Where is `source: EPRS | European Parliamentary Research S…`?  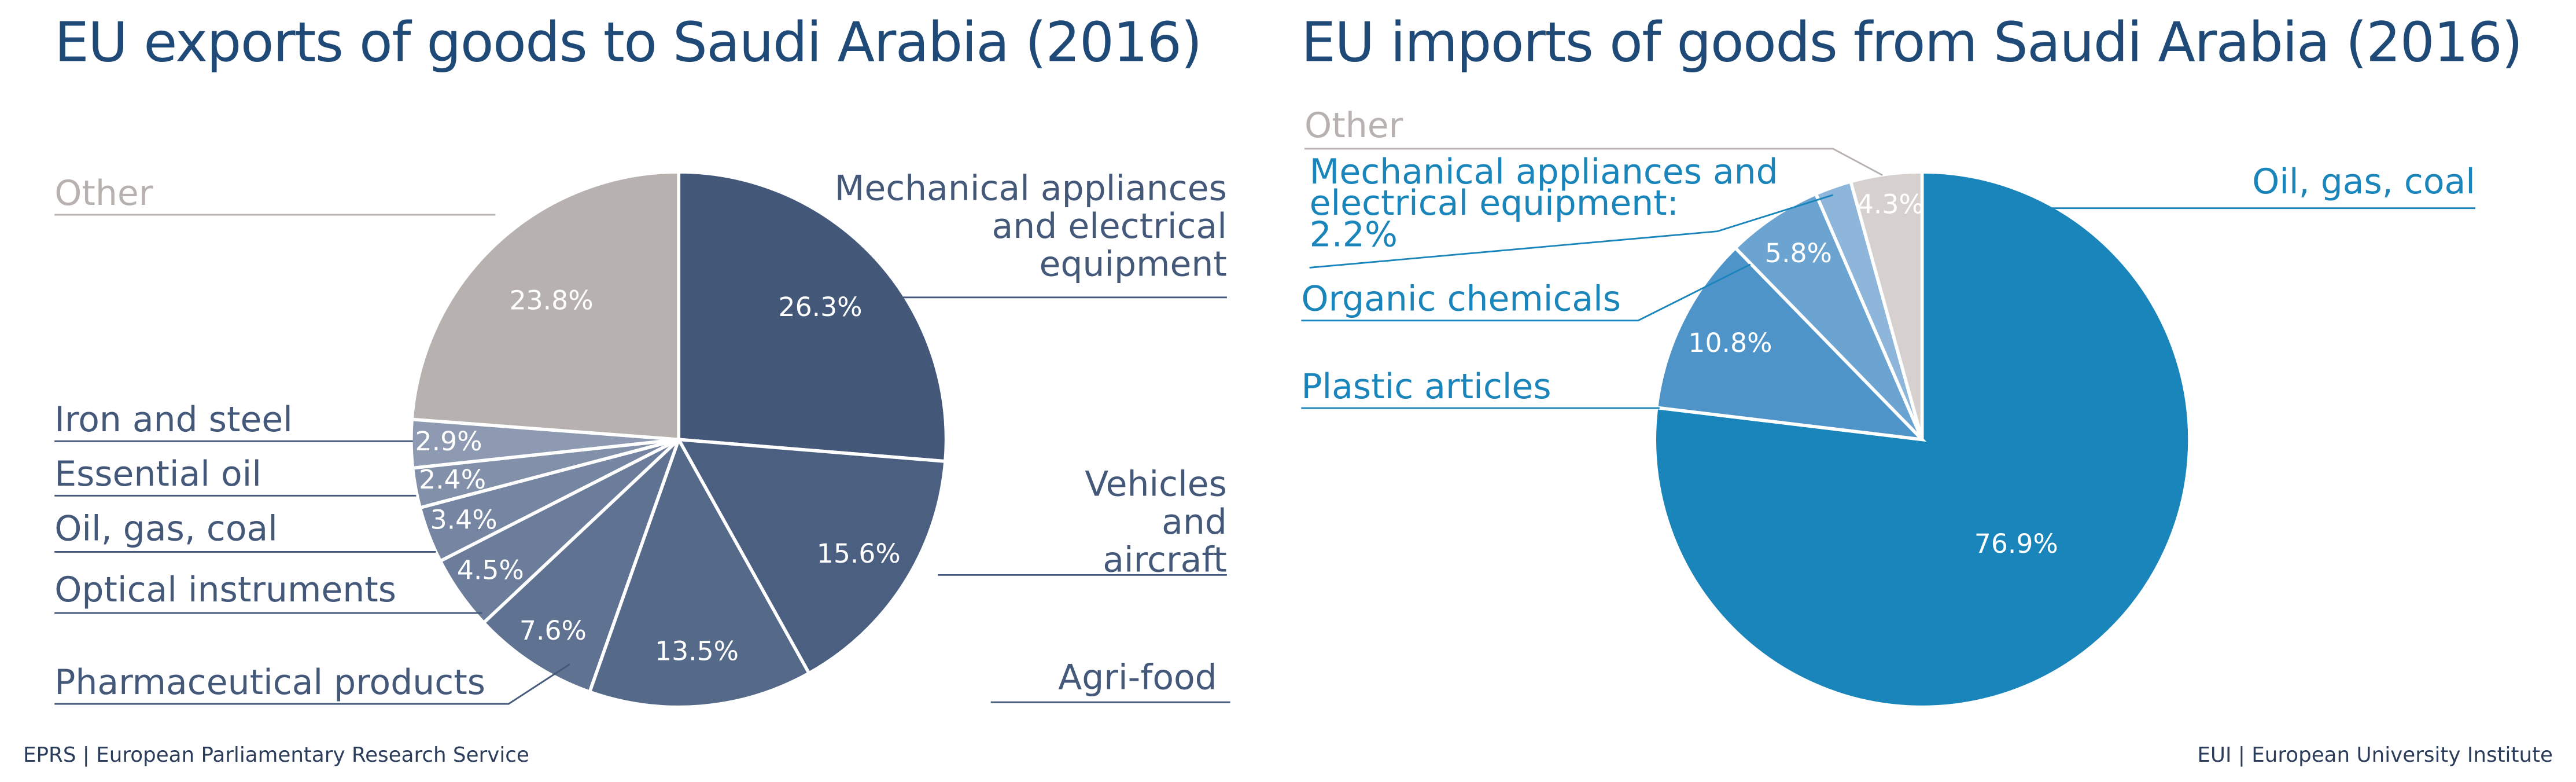
source: EPRS | European Parliamentary Research S… is located at coordinates (276, 754).